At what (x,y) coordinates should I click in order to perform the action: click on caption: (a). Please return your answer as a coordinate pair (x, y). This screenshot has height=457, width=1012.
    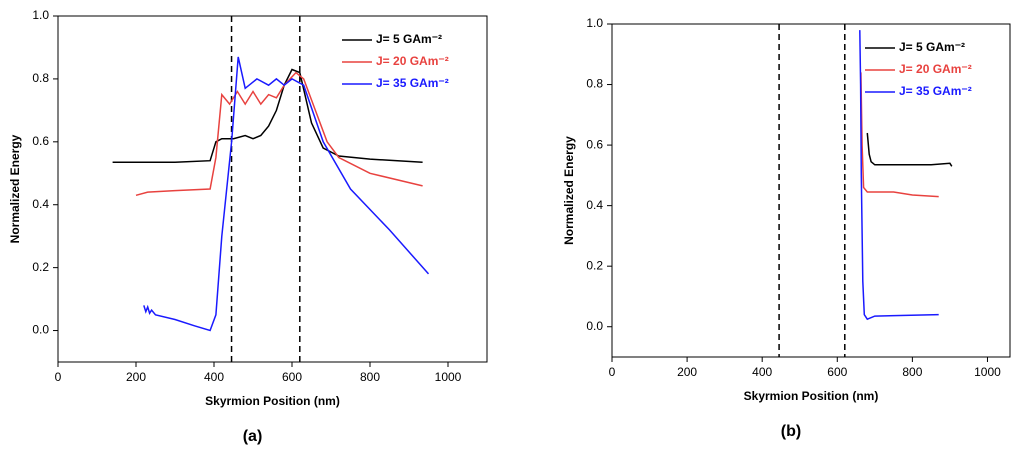
    Looking at the image, I should click on (253, 436).